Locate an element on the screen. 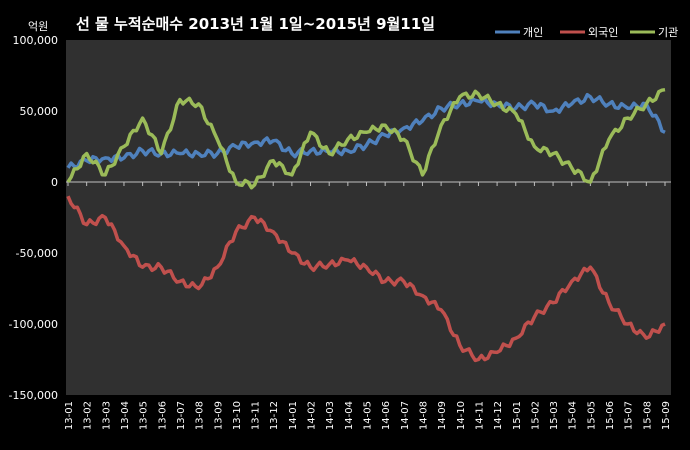  legend: 개인 외국인 기관 is located at coordinates (586, 32).